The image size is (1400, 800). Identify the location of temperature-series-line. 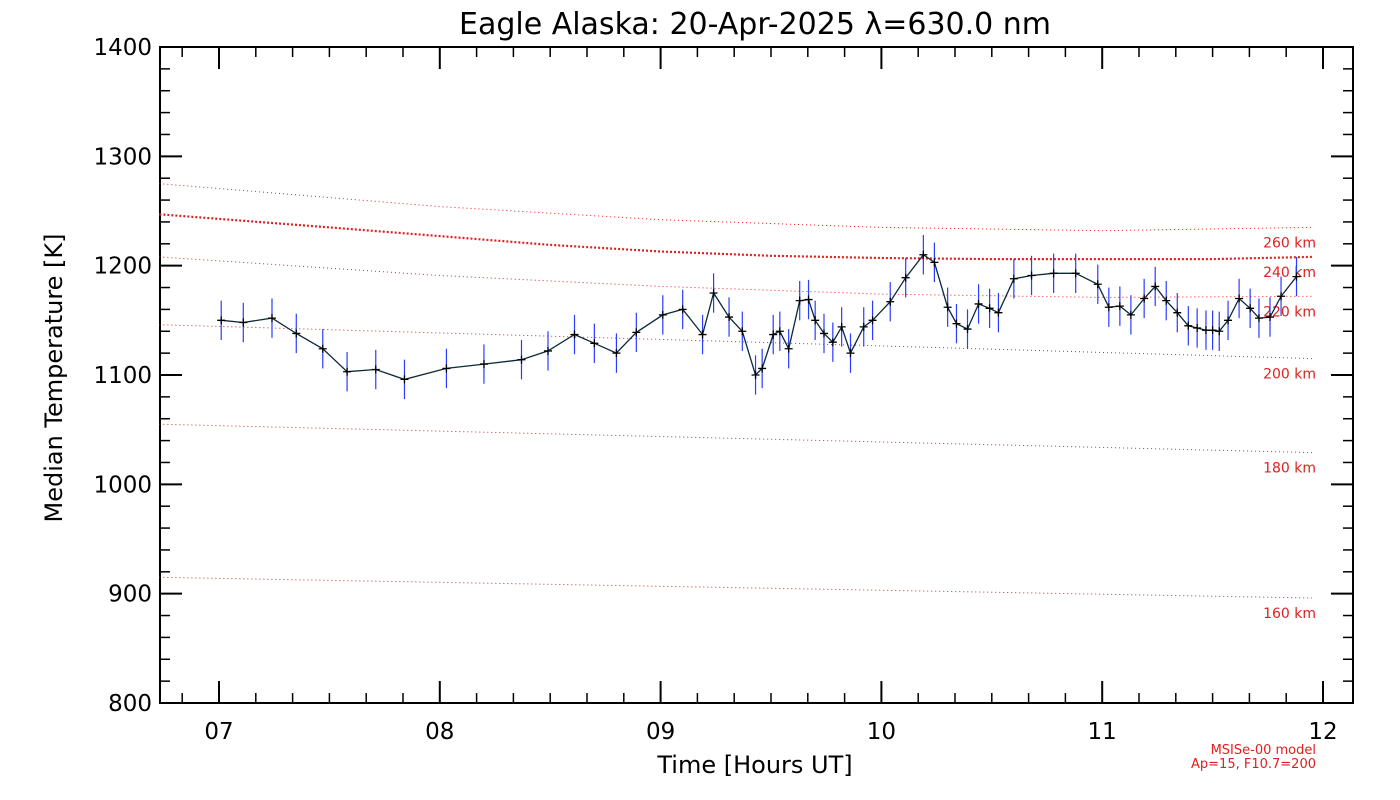
(759, 317).